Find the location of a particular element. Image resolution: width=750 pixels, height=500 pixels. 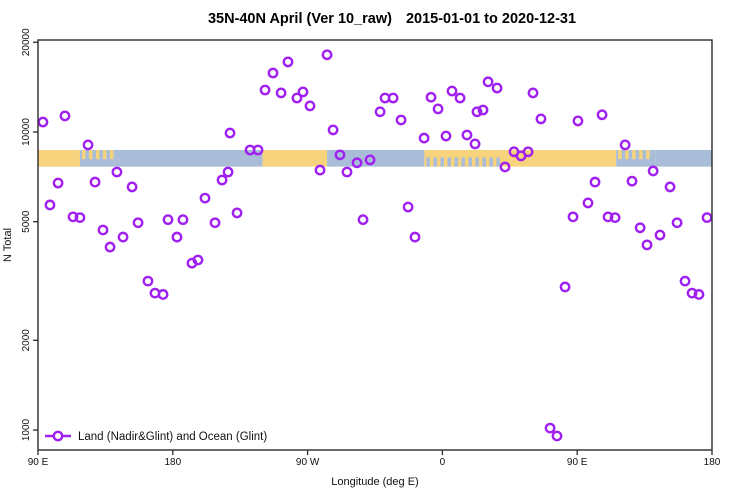

chart-title-range: 35N-40N April (Ver 10_raw) is located at coordinates (300, 19).